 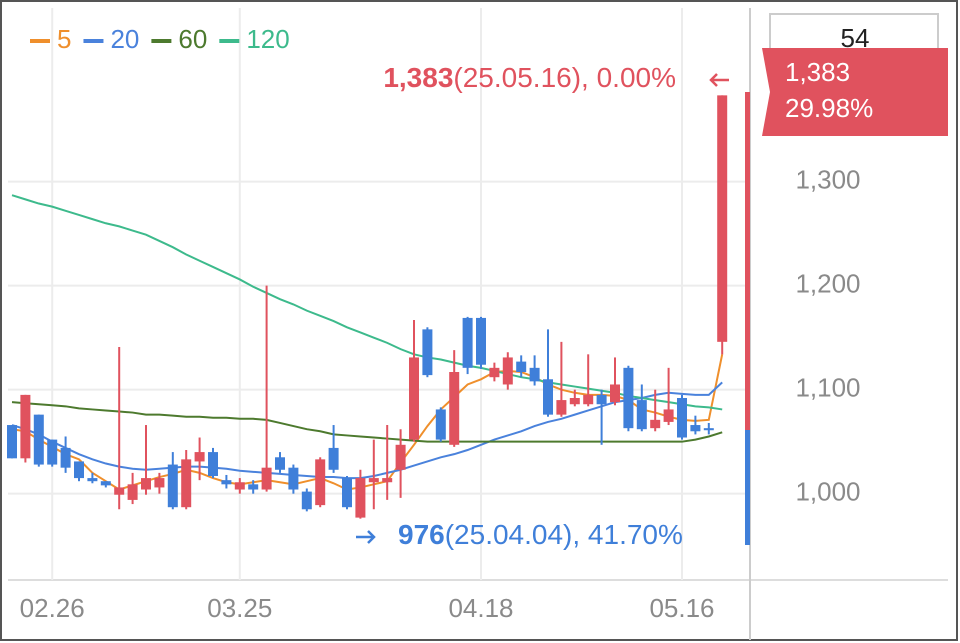 I want to click on high-price: 1,383, so click(x=418, y=77).